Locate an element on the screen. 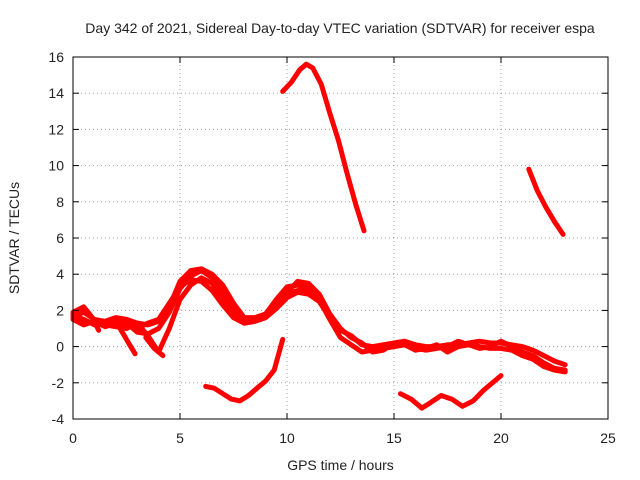 This screenshot has width=640, height=480. x-tick-label: 25 is located at coordinates (608, 438).